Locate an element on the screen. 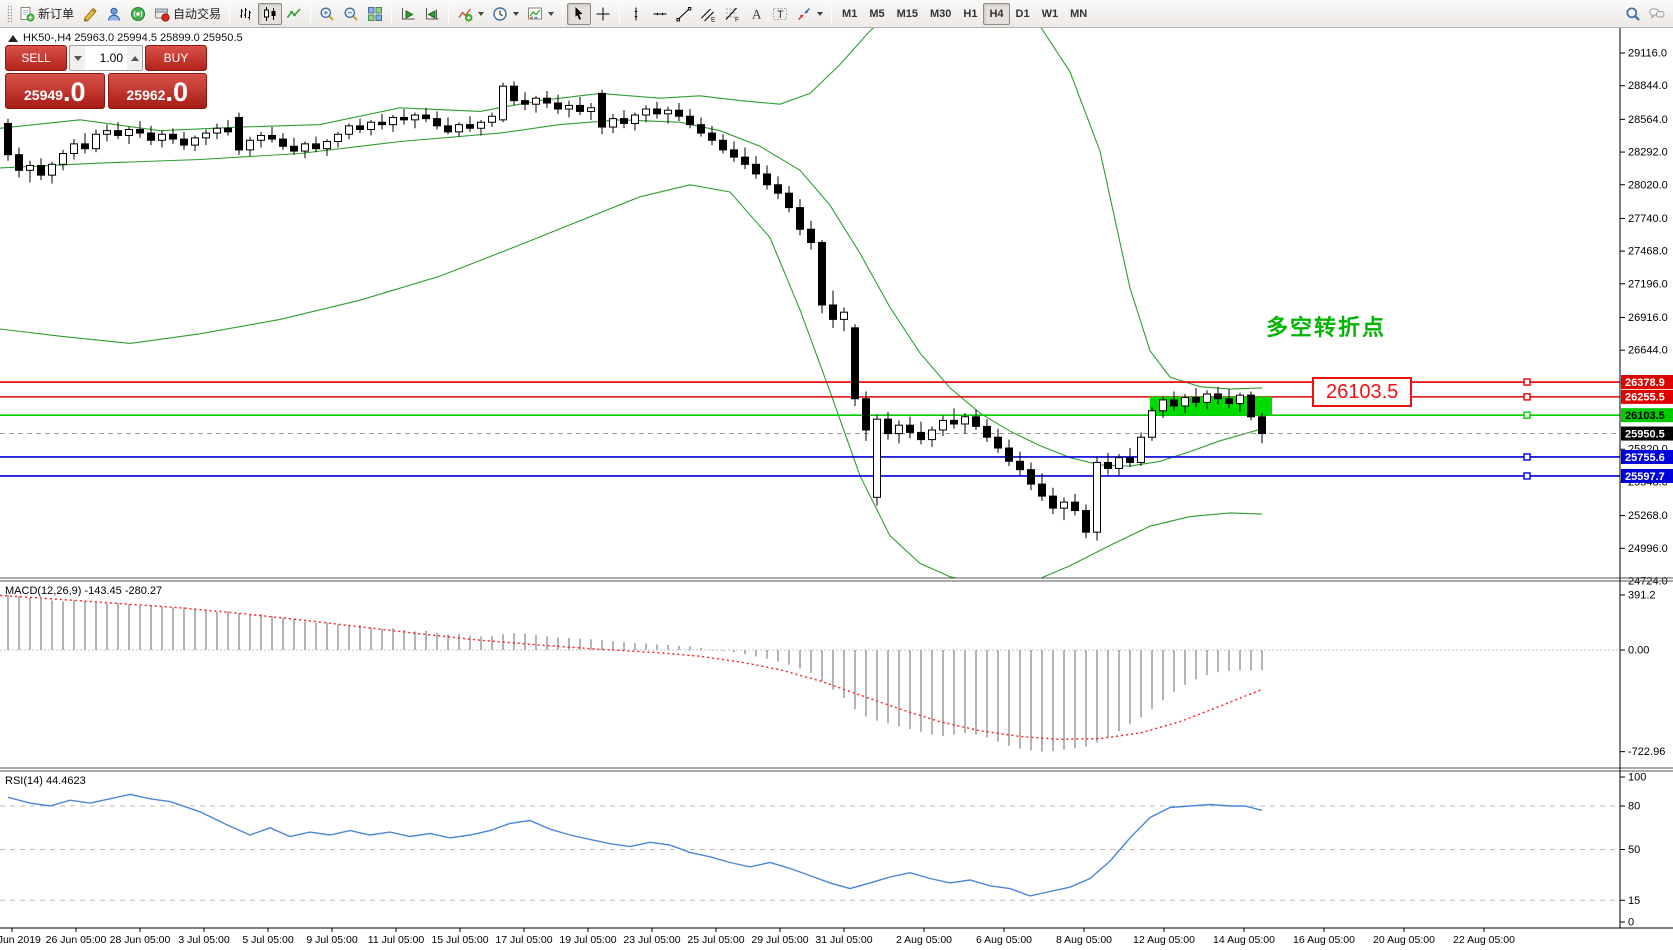 The width and height of the screenshot is (1673, 950). time-axis-label: 29 Jul 05:00 is located at coordinates (779, 940).